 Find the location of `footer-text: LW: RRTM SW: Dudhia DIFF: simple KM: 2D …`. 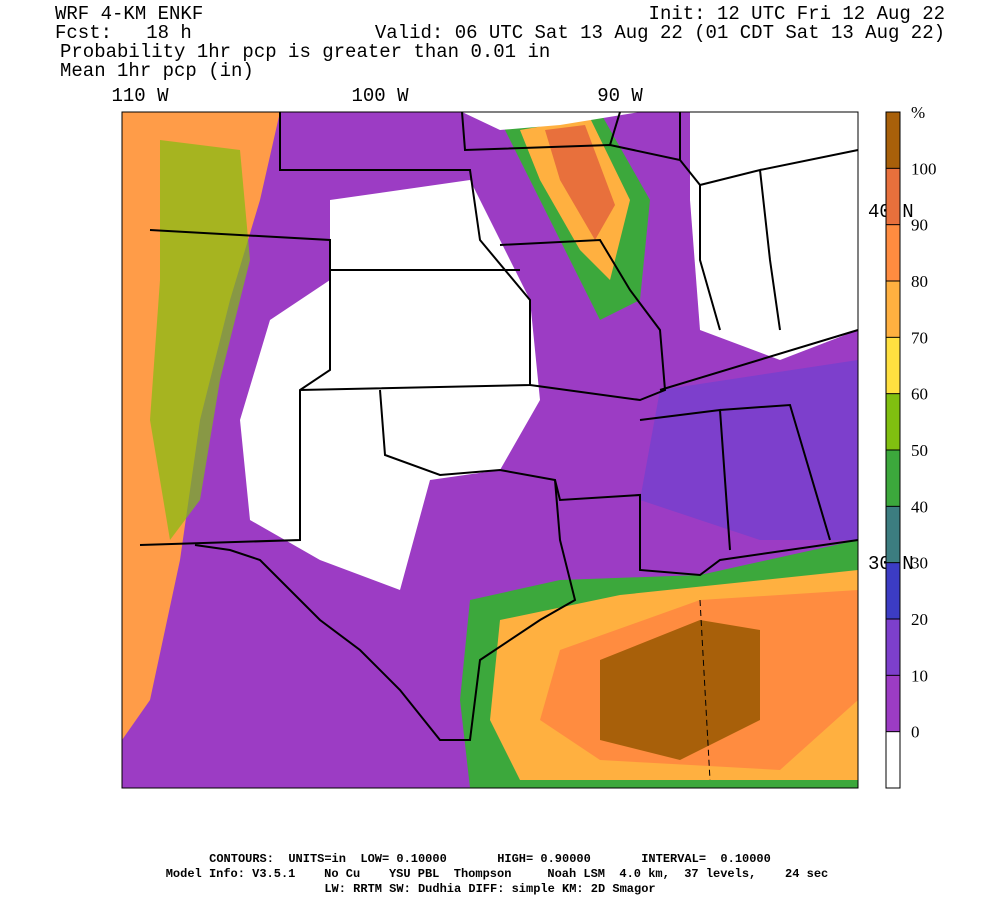

footer-text: LW: RRTM SW: Dudhia DIFF: simple KM: 2D … is located at coordinates (489, 889).